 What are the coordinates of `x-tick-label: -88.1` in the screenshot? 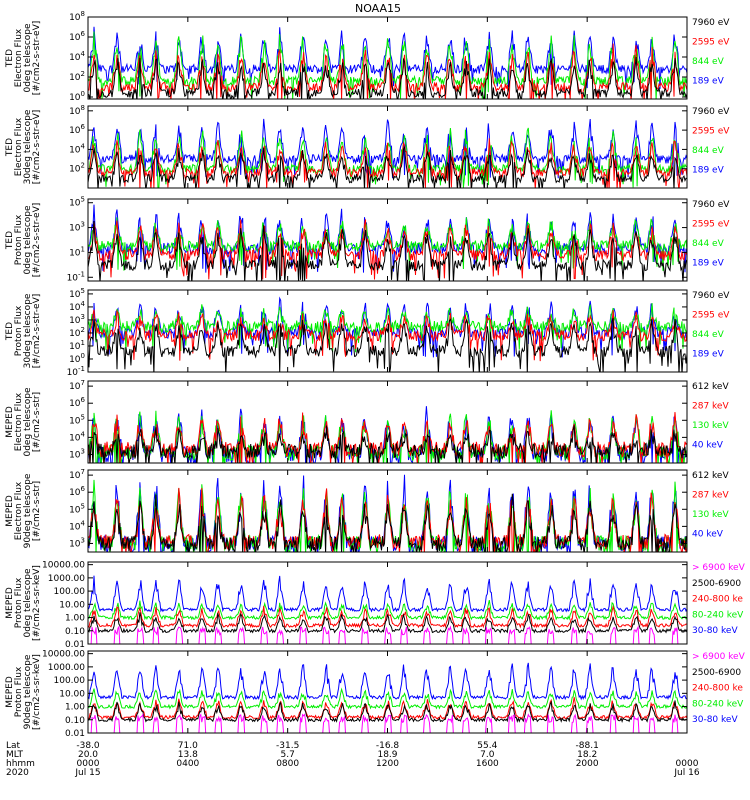 It's located at (587, 746).